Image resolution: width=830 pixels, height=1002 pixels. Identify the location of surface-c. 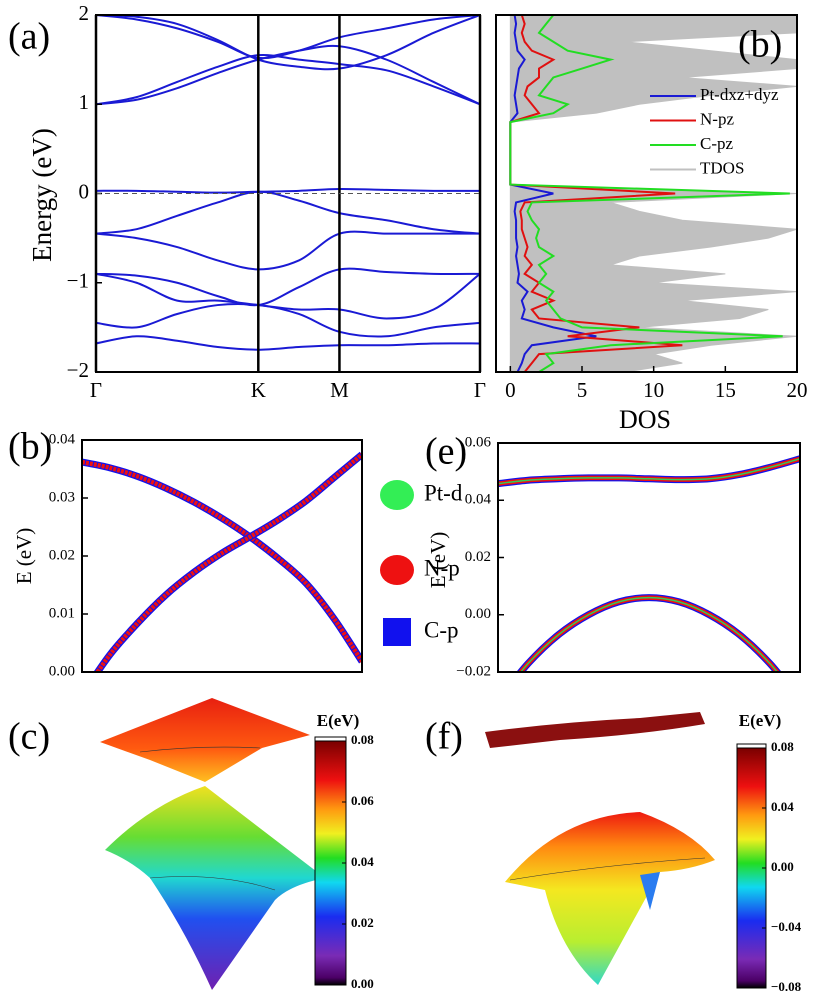
(212, 844).